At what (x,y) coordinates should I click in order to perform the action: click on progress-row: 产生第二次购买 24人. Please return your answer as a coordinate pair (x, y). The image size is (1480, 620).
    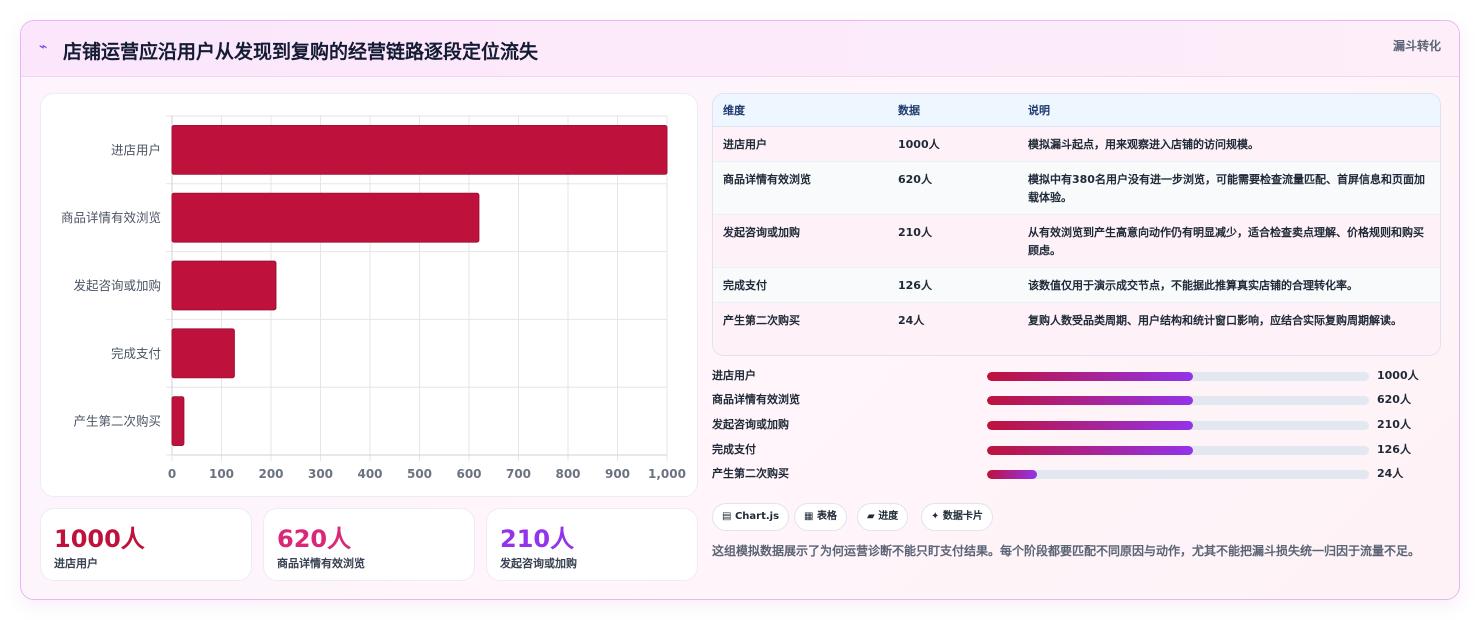
    Looking at the image, I should click on (1075, 474).